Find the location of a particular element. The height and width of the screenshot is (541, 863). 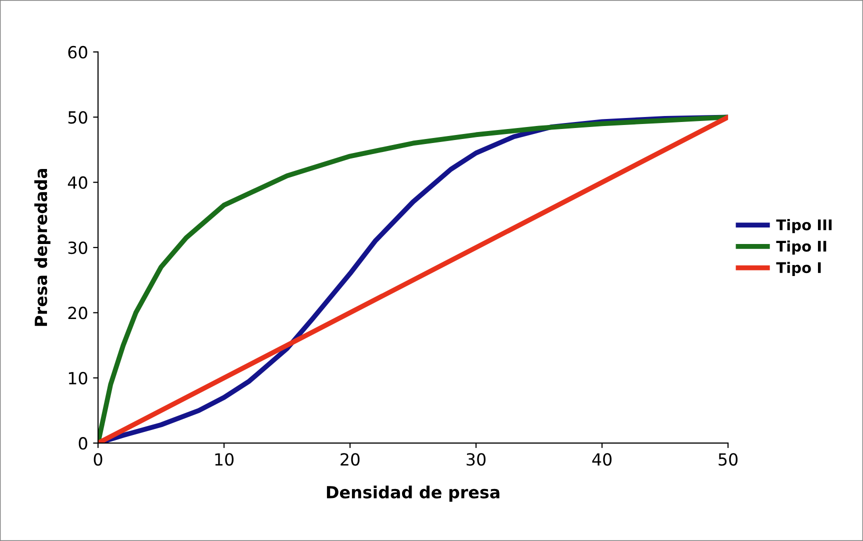

y-tick-label: 60 is located at coordinates (78, 52).